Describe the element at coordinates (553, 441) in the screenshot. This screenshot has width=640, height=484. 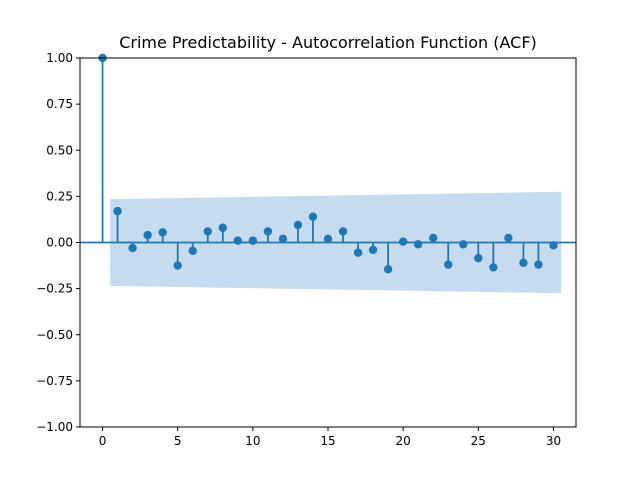
I see `x-tick-label: 30` at that location.